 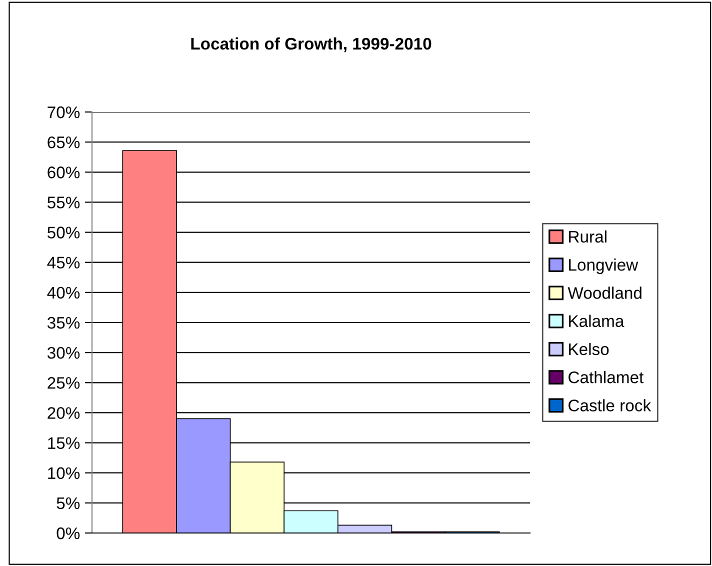 What do you see at coordinates (311, 44) in the screenshot?
I see `chart-title: Location of Growth, 1999-2010` at bounding box center [311, 44].